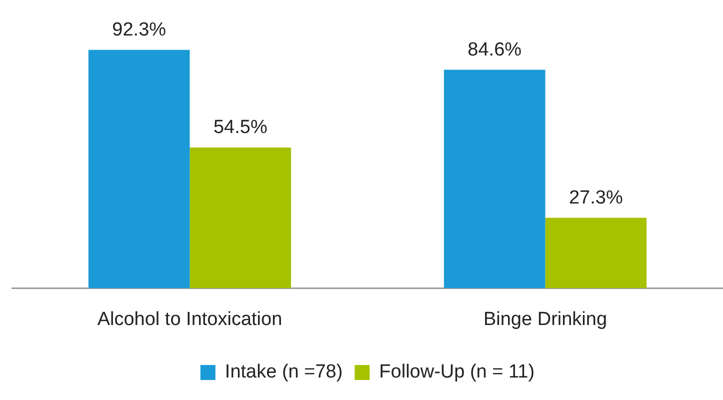  What do you see at coordinates (189, 319) in the screenshot?
I see `x-tick-label: Alcohol to Intoxication` at bounding box center [189, 319].